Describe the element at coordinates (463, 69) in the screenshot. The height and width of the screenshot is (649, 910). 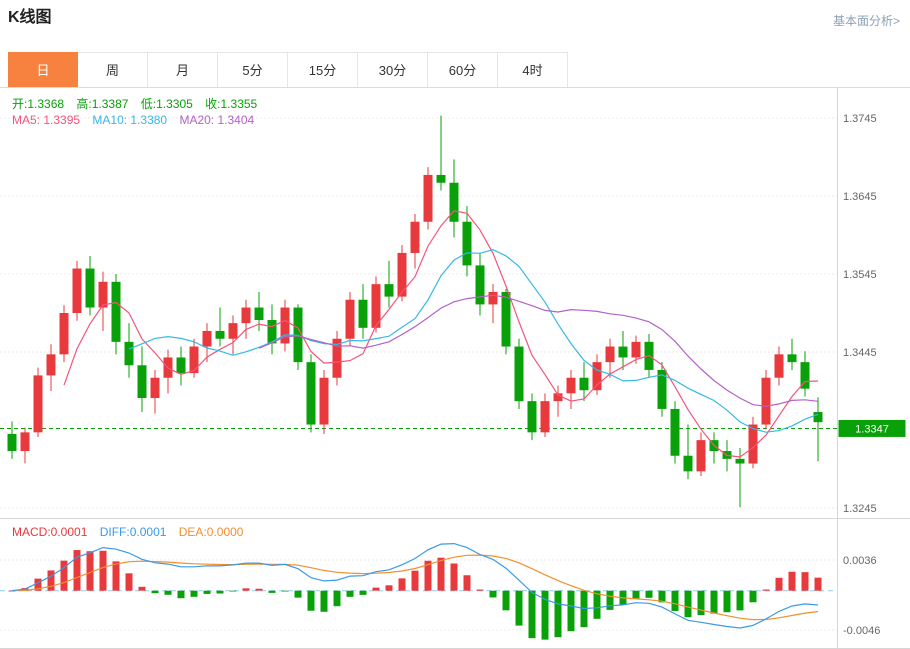
I see `tab-60min: 60分` at that location.